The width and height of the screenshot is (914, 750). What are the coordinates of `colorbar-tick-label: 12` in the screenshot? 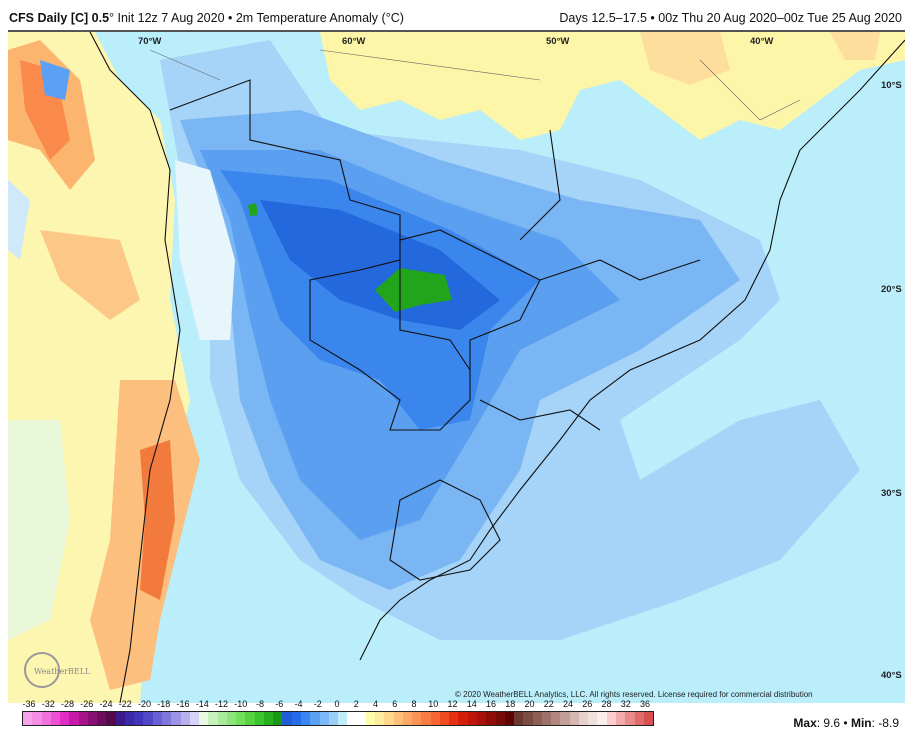 It's located at (452, 704).